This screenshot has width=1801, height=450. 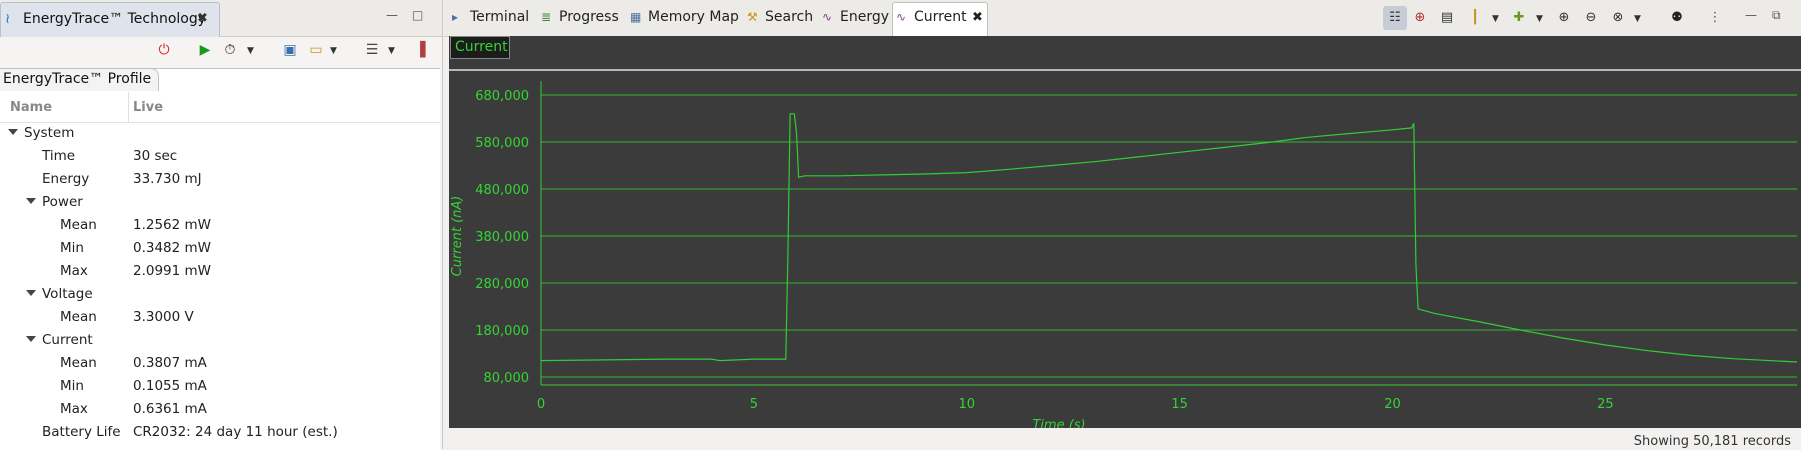 What do you see at coordinates (163, 317) in the screenshot?
I see `tree-row-value: 3.3000 V` at bounding box center [163, 317].